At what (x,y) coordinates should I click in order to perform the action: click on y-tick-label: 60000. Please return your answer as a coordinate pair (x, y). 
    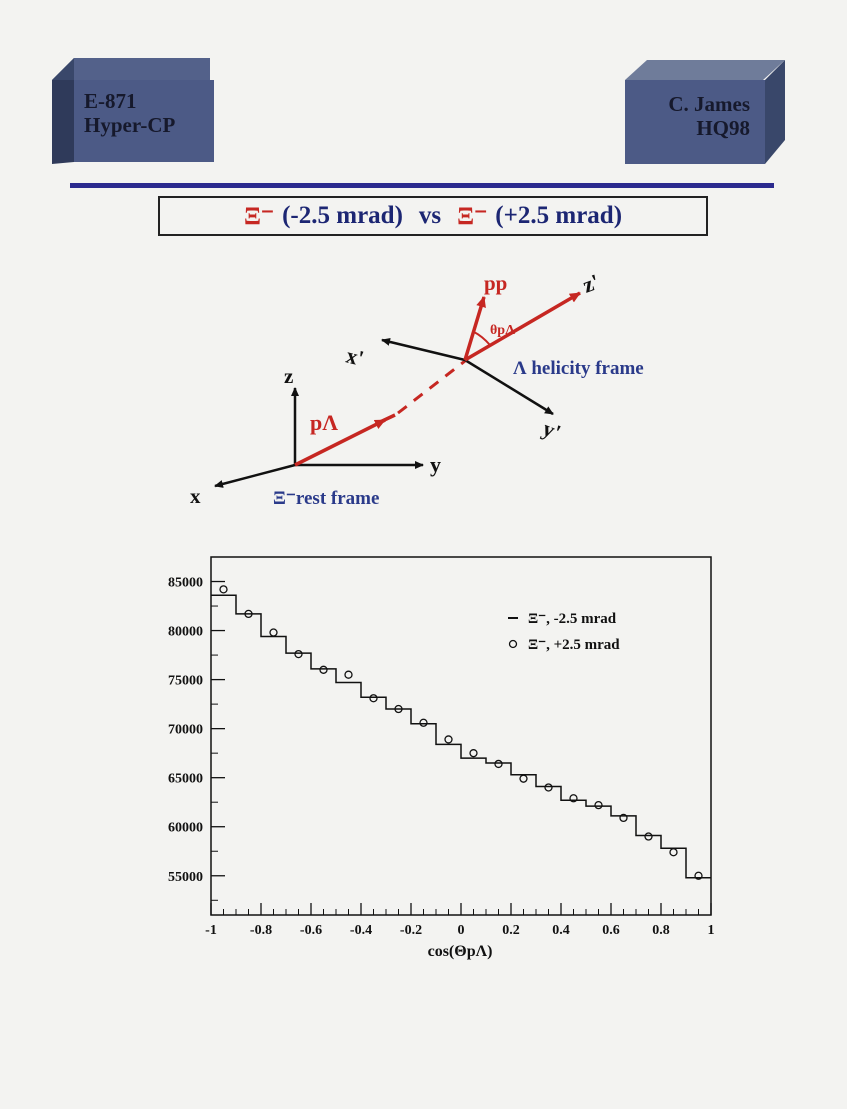
    Looking at the image, I should click on (185, 828).